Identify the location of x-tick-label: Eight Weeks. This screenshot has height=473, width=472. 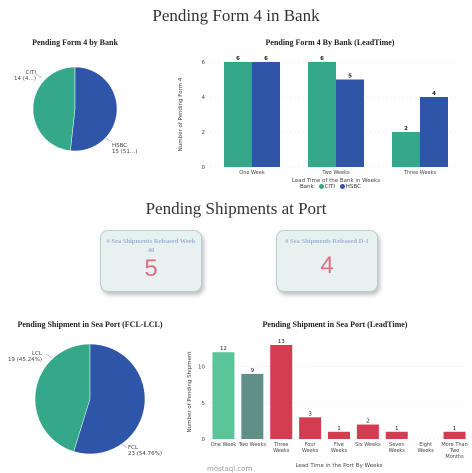
(426, 448).